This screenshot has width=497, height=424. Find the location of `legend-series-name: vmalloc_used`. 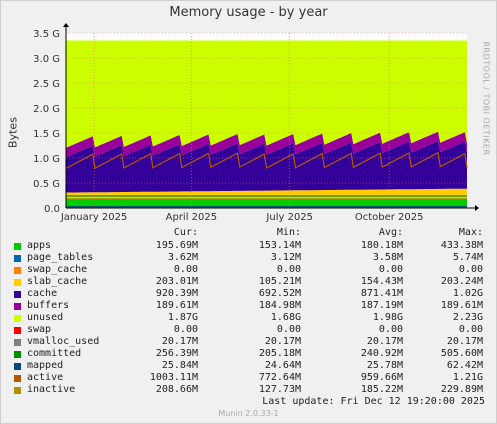

legend-series-name: vmalloc_used is located at coordinates (63, 341).